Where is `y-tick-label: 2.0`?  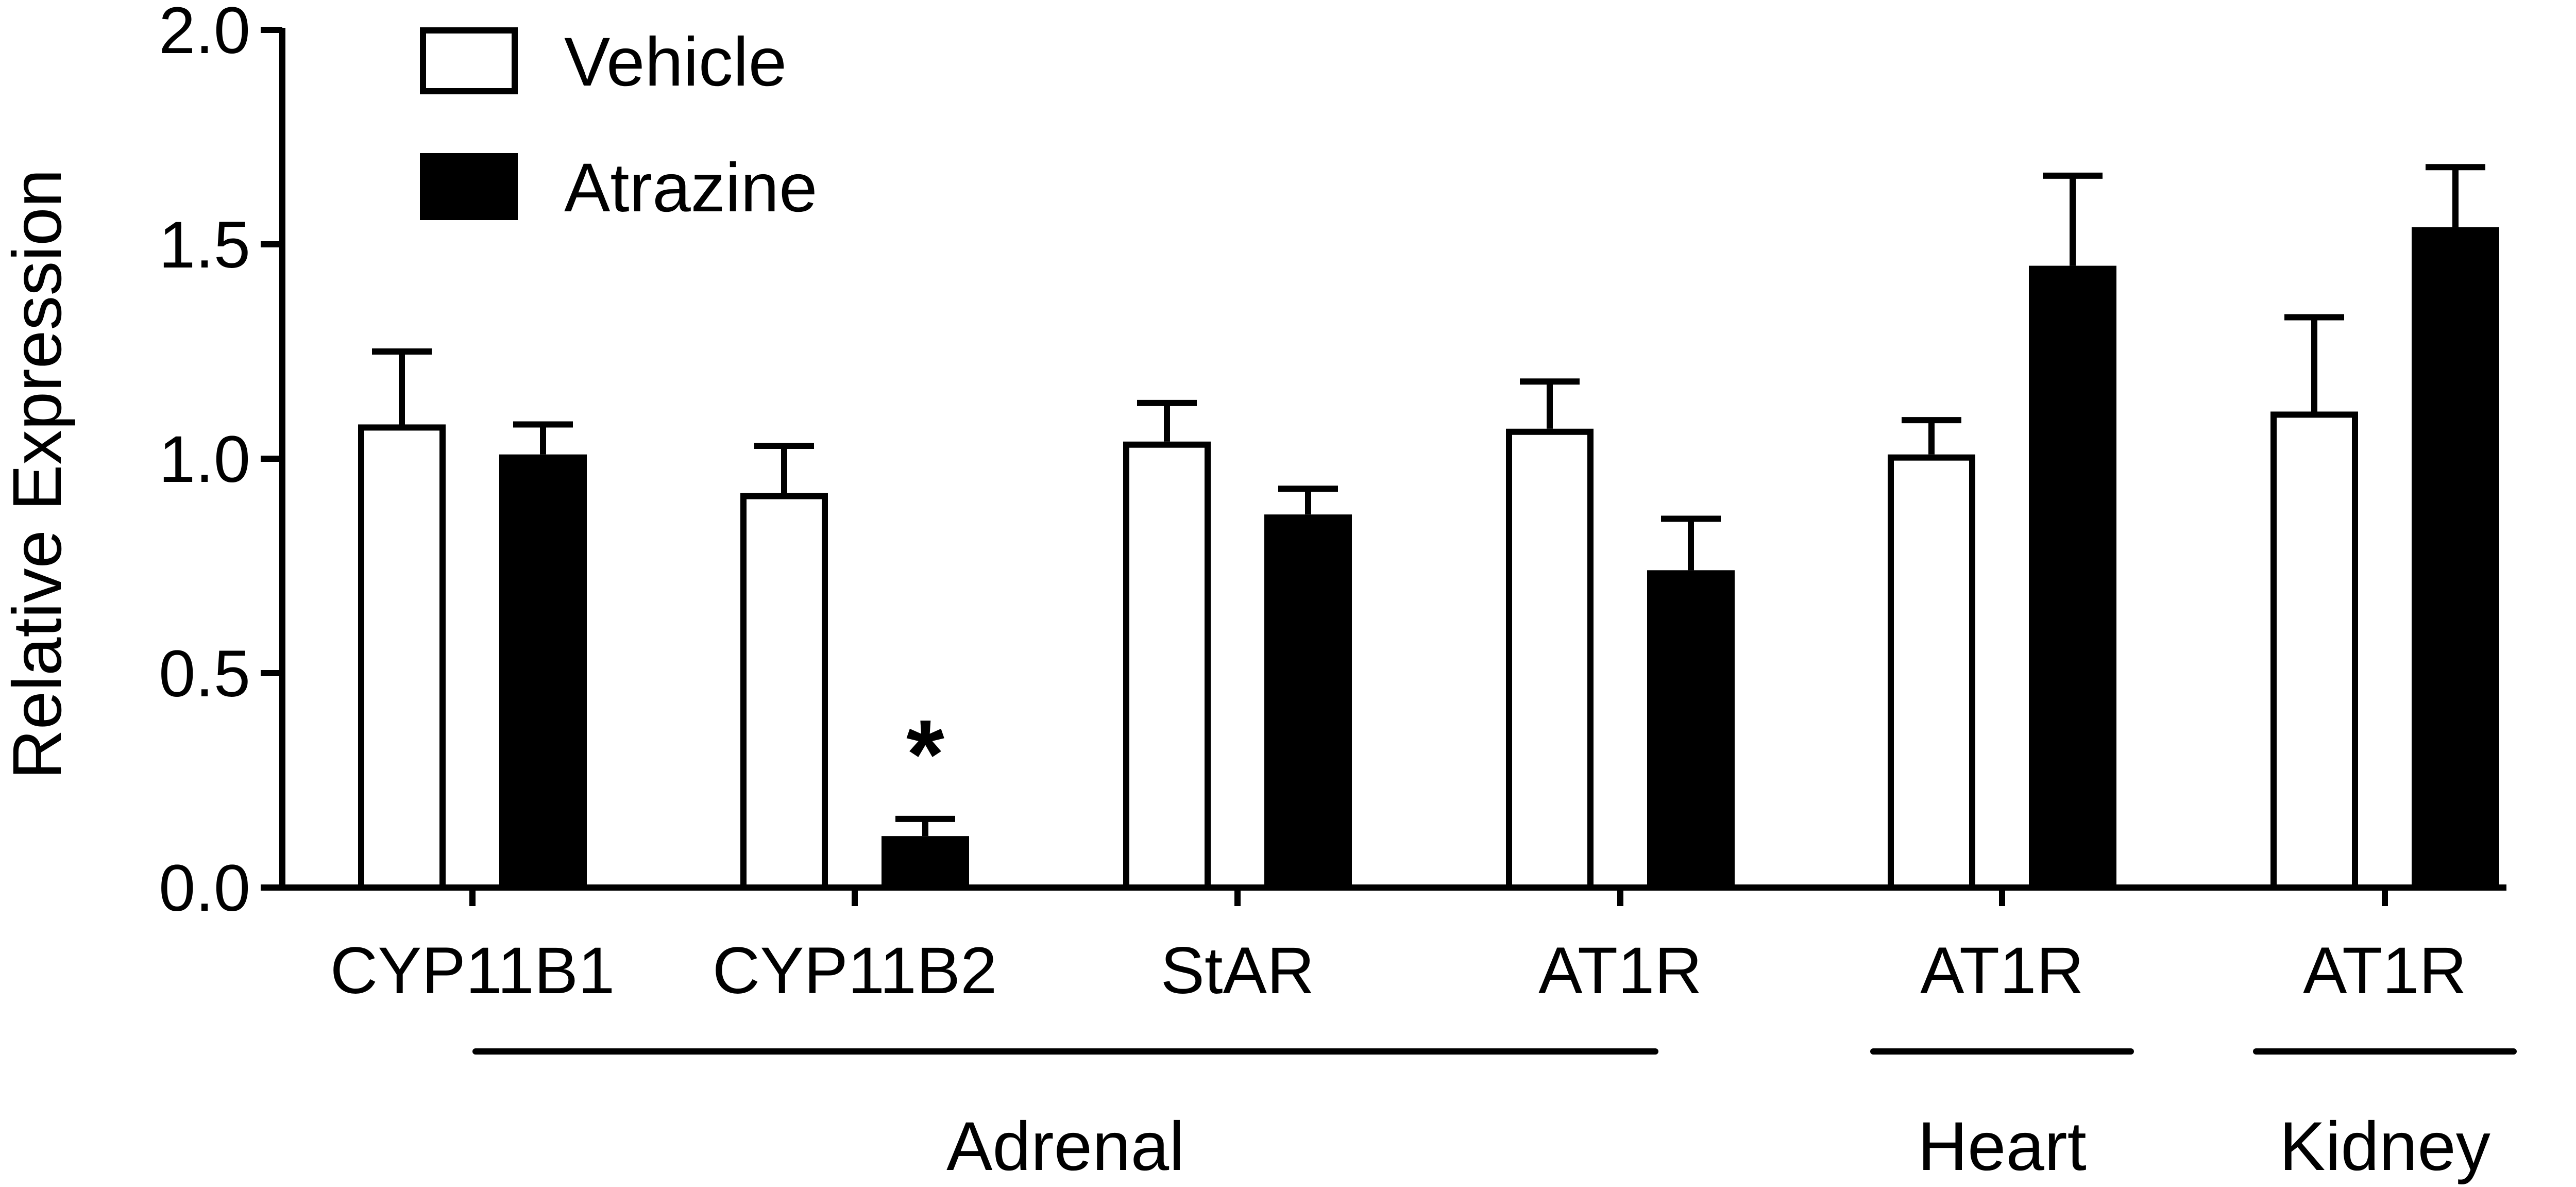
y-tick-label: 2.0 is located at coordinates (204, 34).